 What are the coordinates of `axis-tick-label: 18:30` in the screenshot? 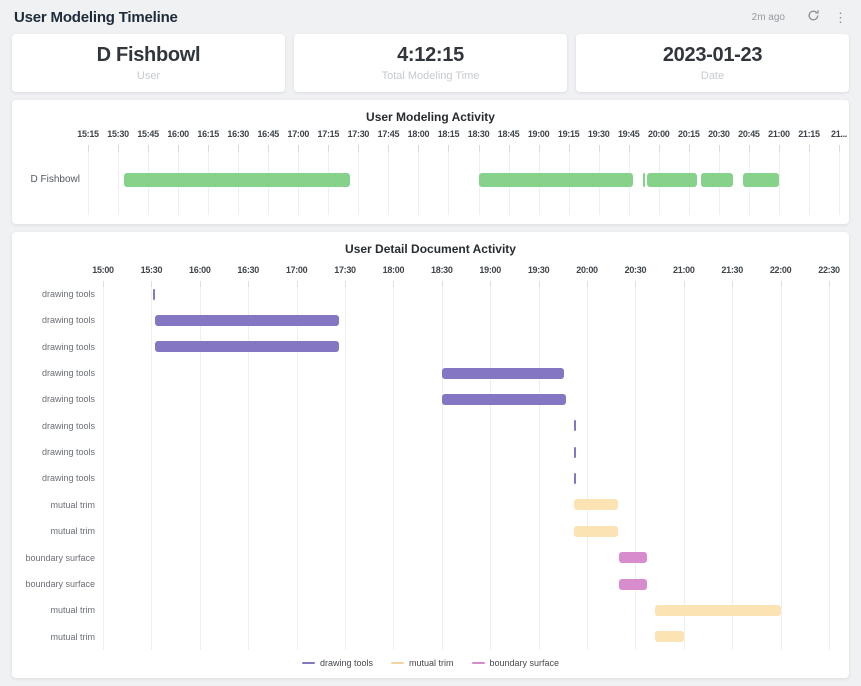 It's located at (478, 134).